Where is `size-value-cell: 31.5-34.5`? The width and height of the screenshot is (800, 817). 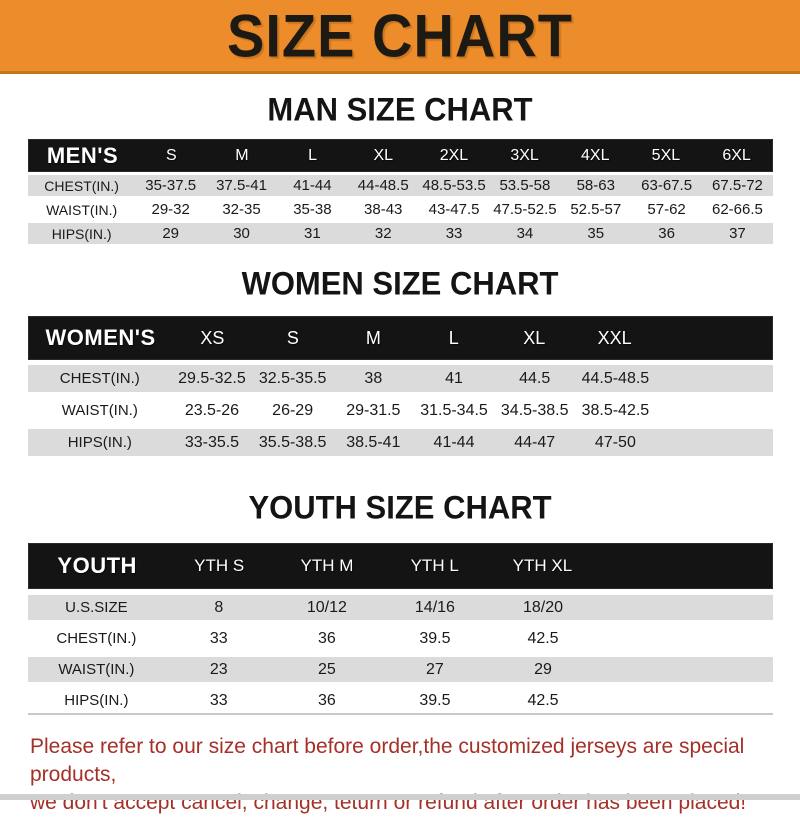 size-value-cell: 31.5-34.5 is located at coordinates (454, 410).